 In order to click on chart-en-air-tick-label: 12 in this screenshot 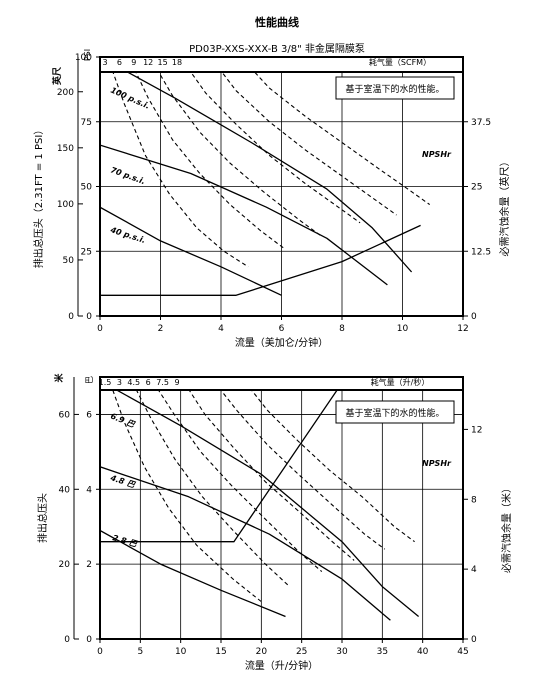, I will do `click(148, 62)`.